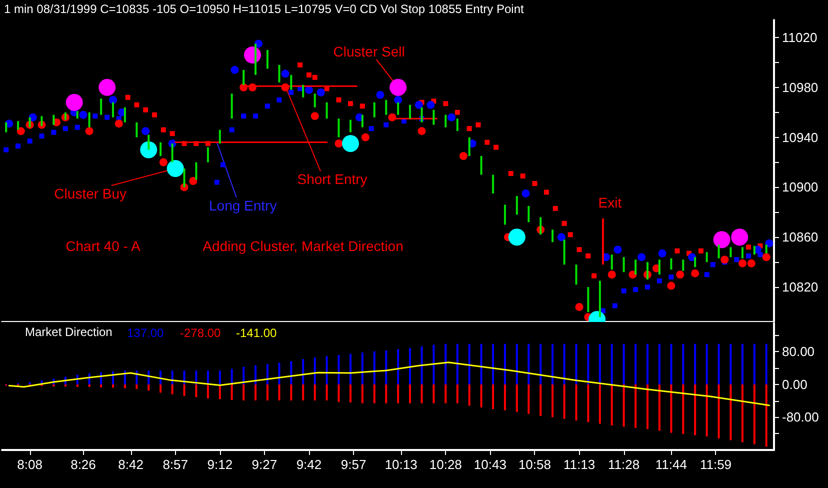  Describe the element at coordinates (29, 464) in the screenshot. I see `x-tick-label: 8:08` at that location.